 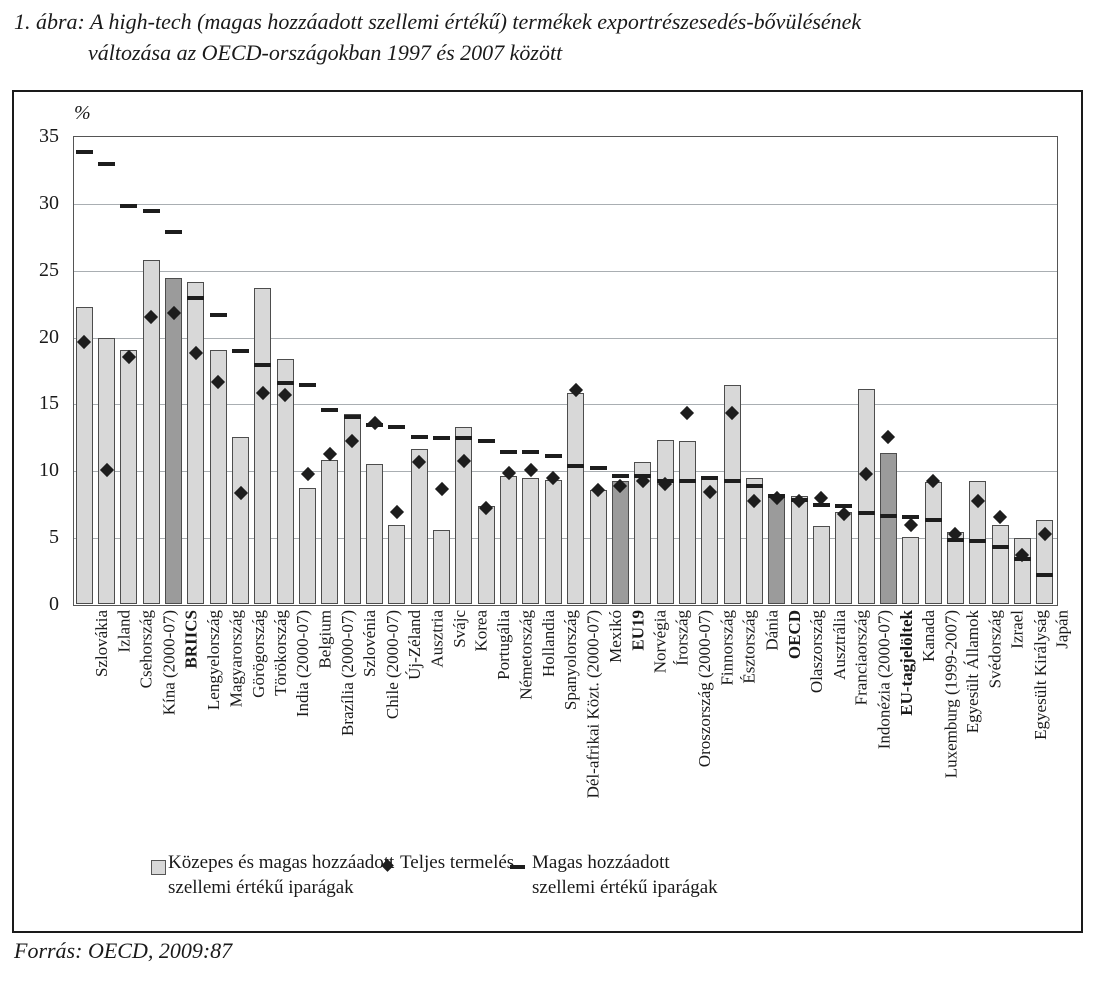 I want to click on bar-Görögország, so click(x=241, y=520).